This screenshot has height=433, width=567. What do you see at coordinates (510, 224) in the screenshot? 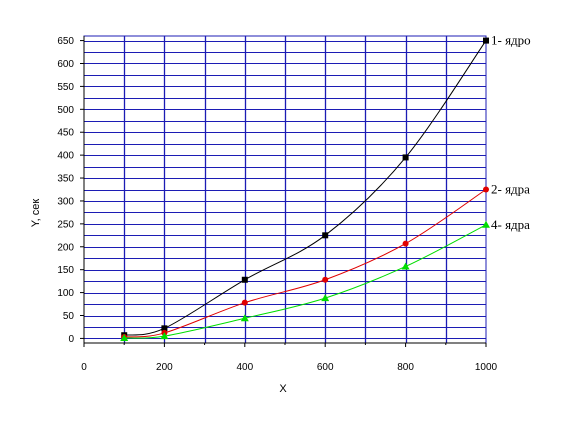
I see `series-label: 4- ядра` at bounding box center [510, 224].